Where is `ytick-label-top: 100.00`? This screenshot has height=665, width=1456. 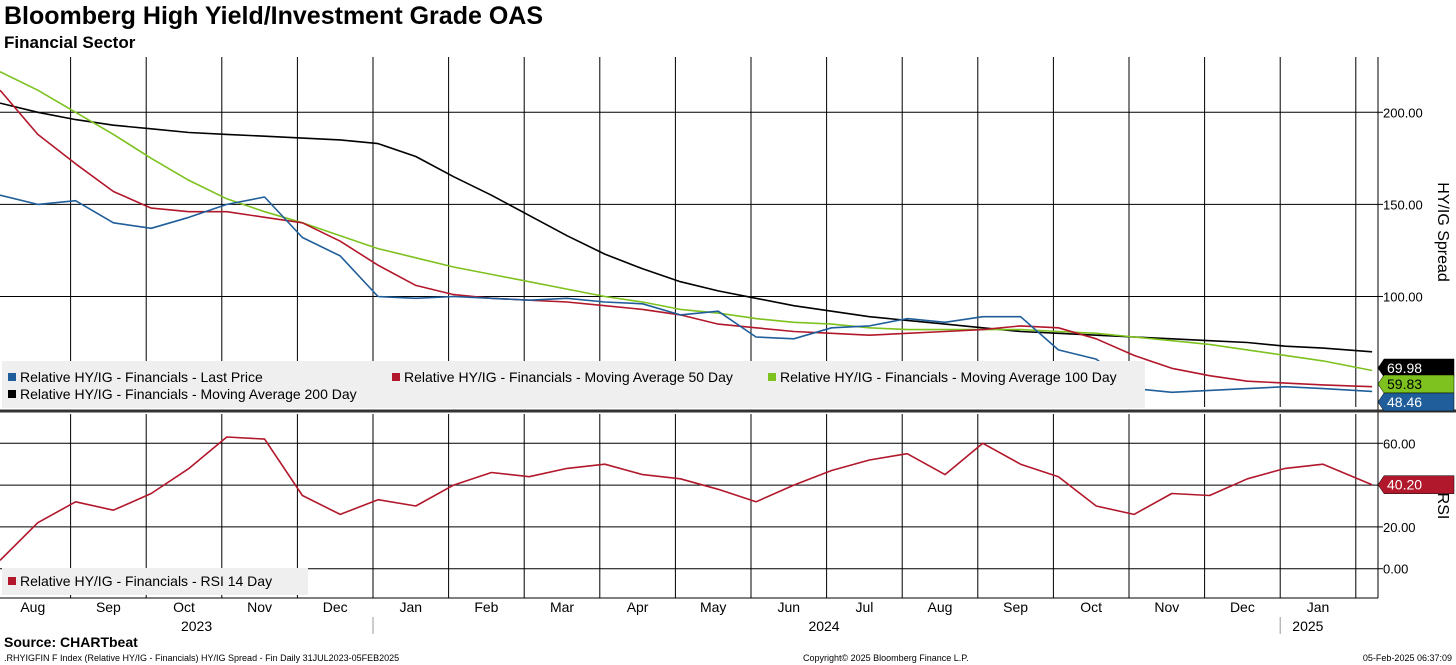 ytick-label-top: 100.00 is located at coordinates (1403, 296).